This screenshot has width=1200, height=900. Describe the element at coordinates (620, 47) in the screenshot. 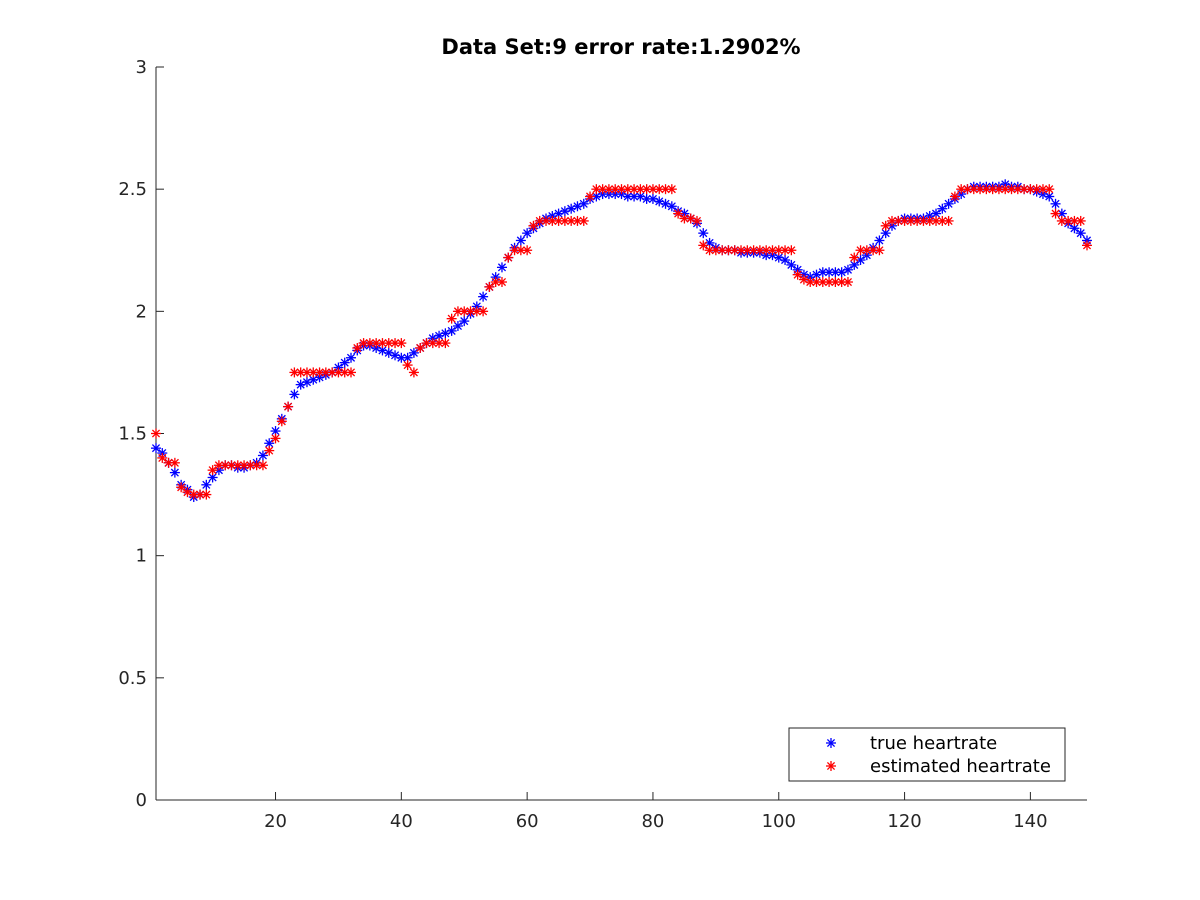

I see `chart-title: Data Set:9 error rate:1.2902%` at that location.